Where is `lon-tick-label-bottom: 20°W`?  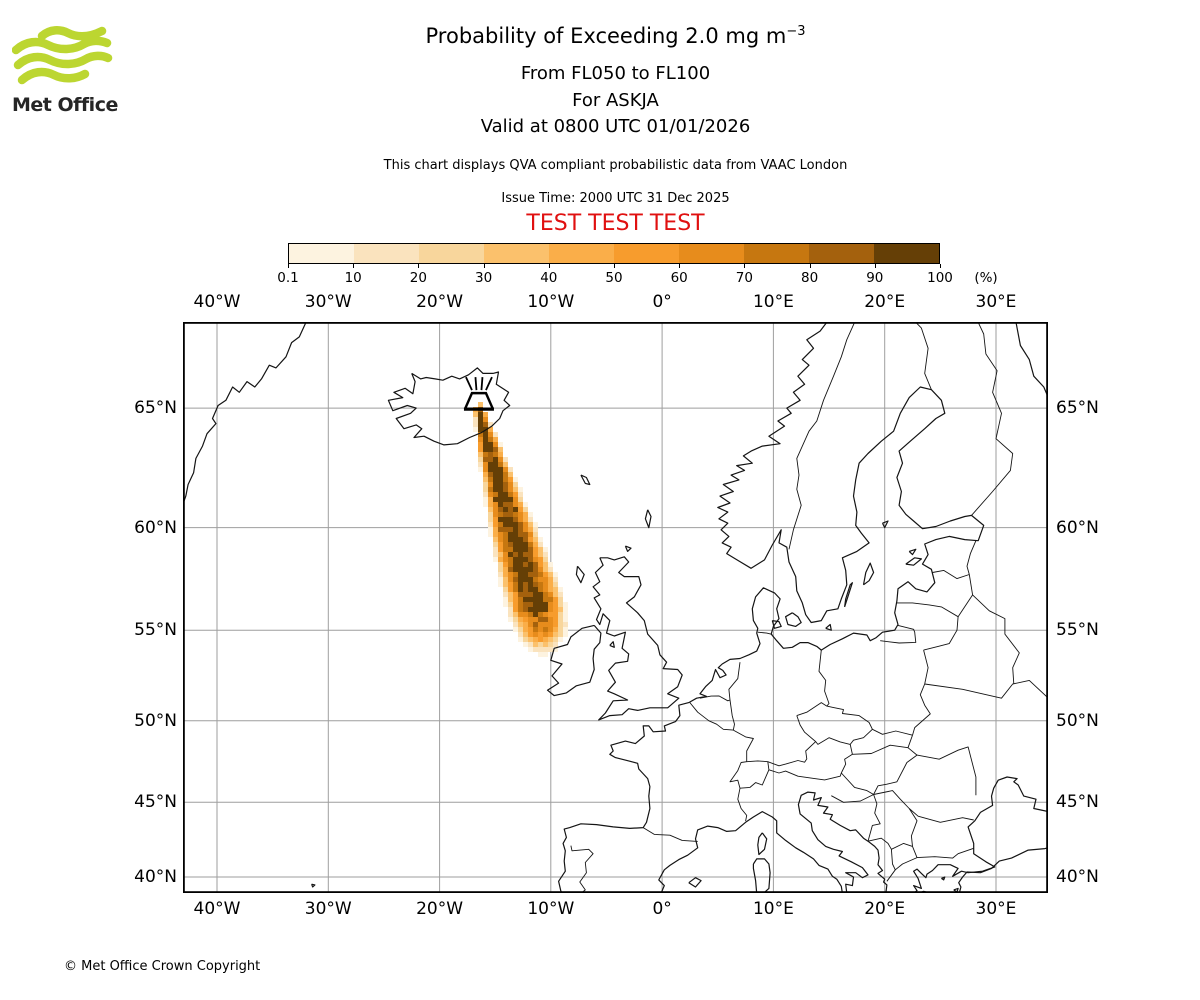 lon-tick-label-bottom: 20°W is located at coordinates (440, 909).